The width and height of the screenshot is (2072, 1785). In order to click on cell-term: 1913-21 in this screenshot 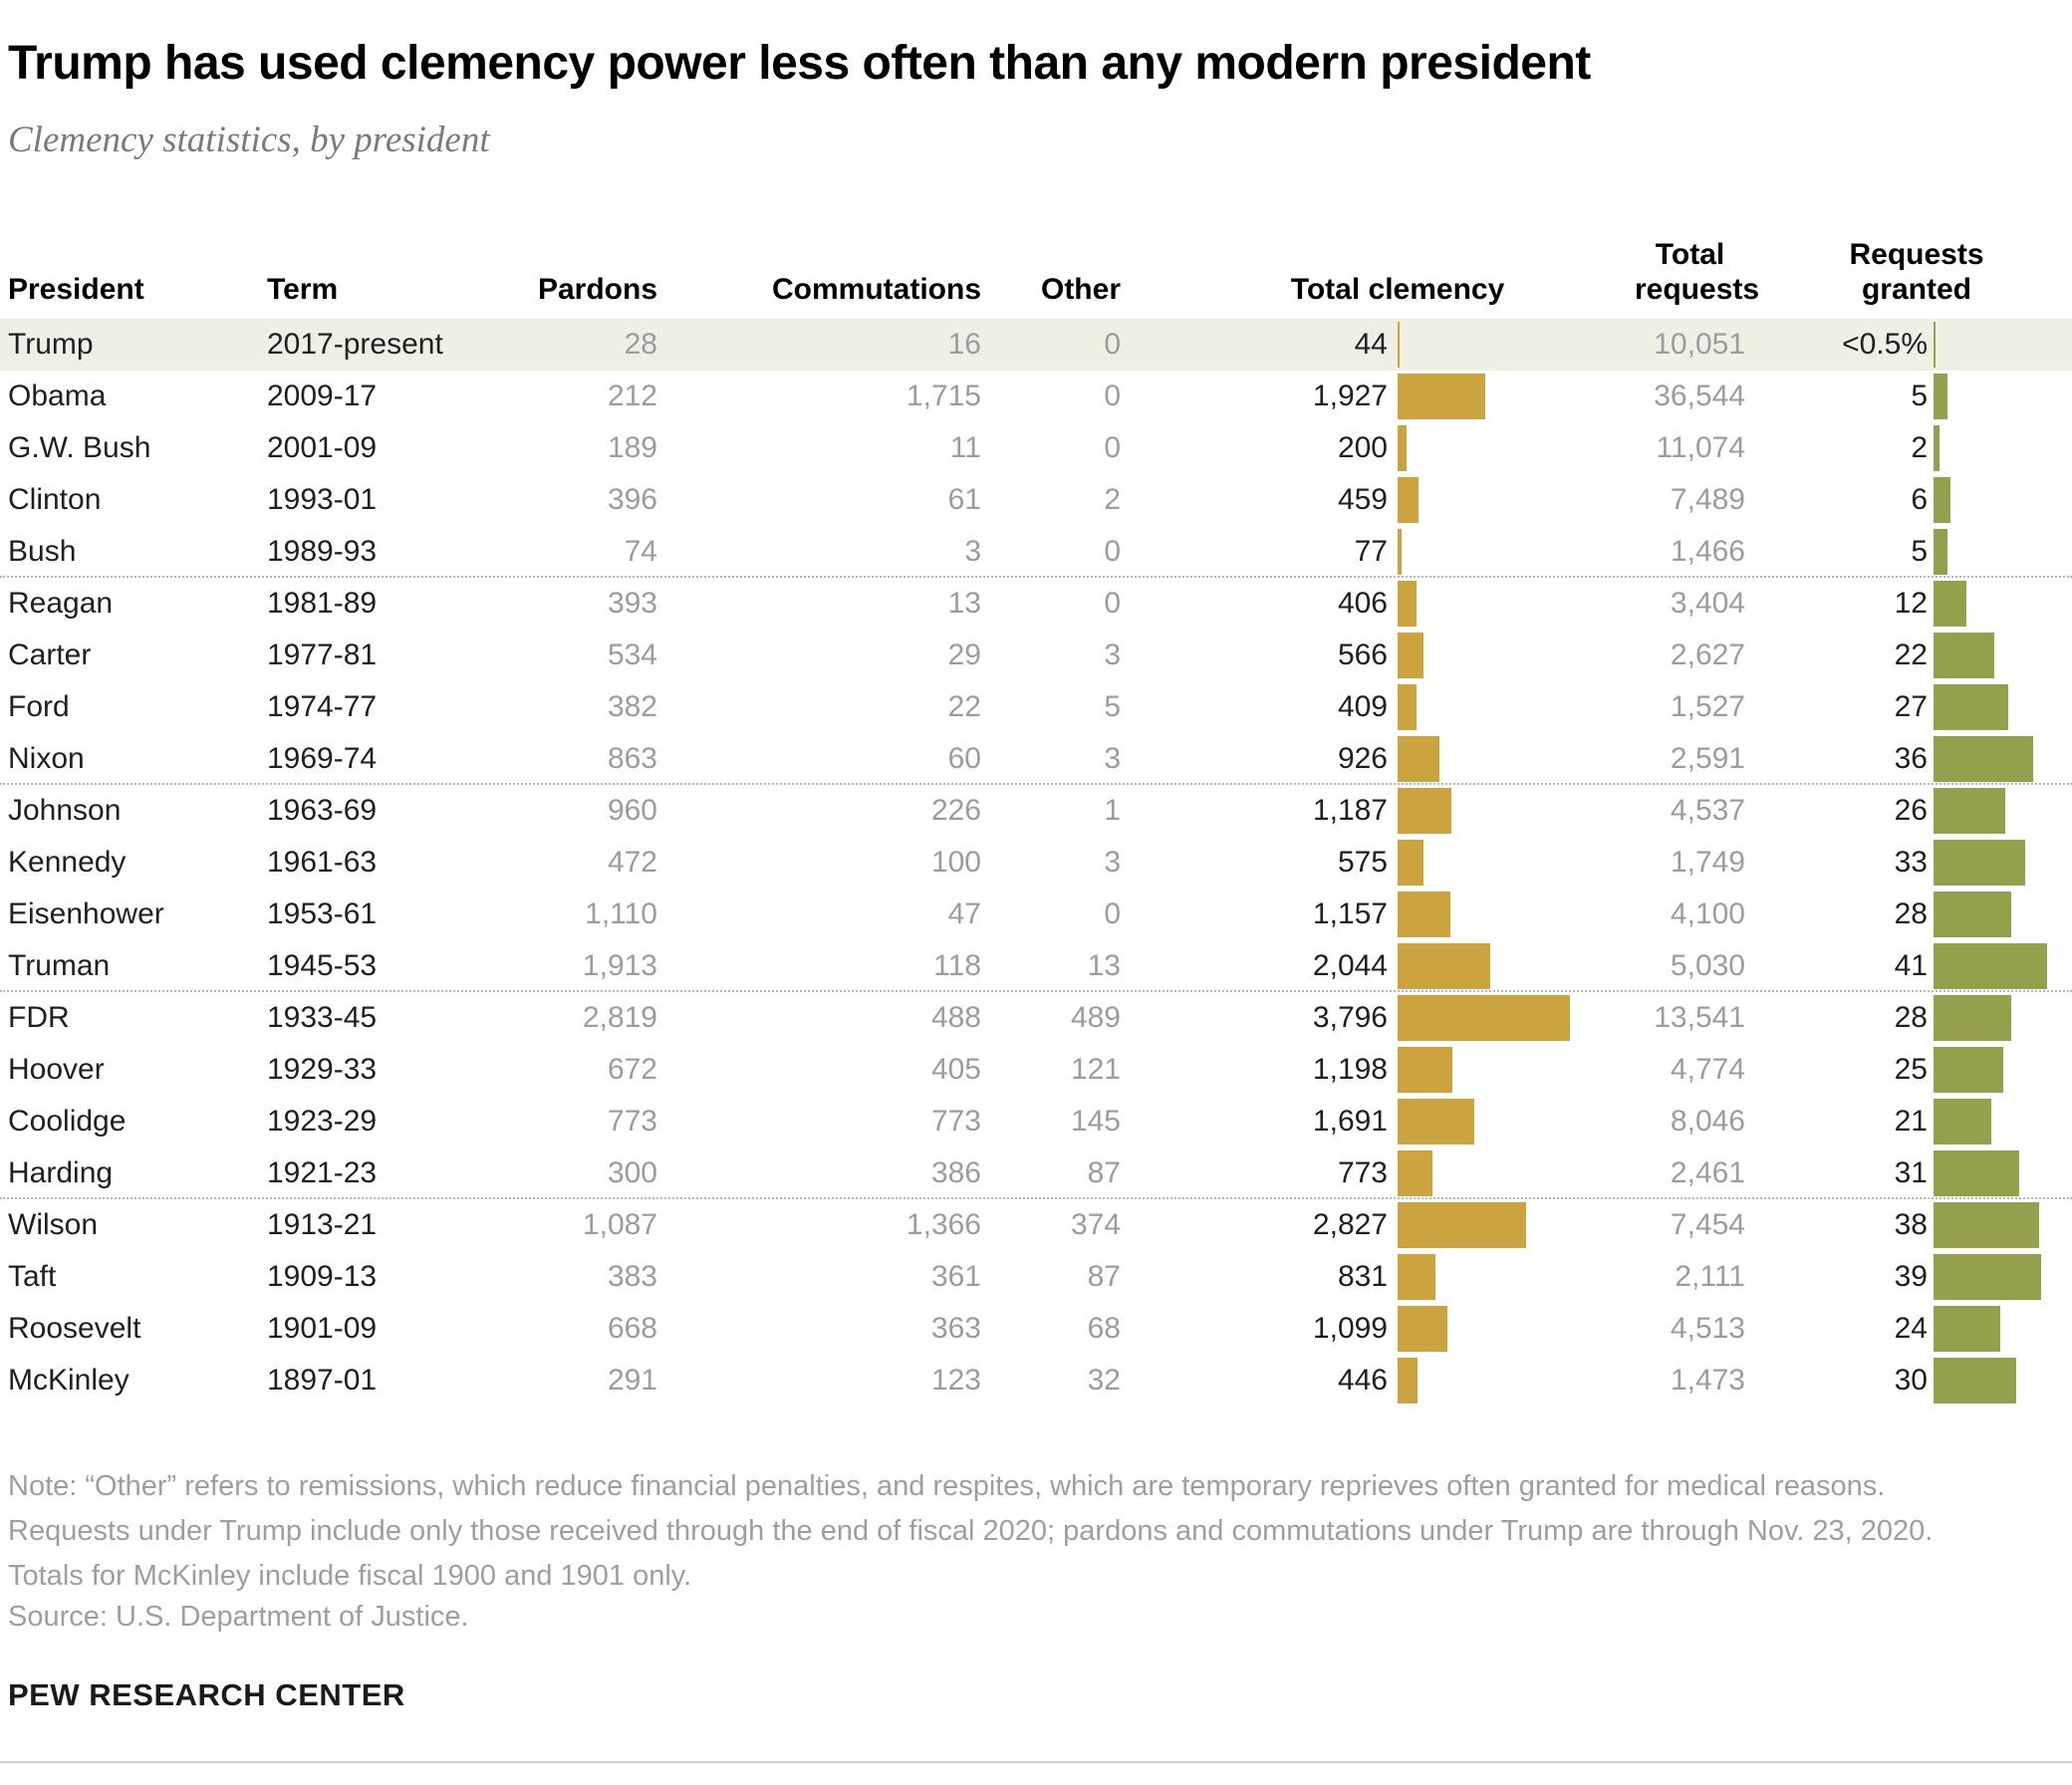, I will do `click(322, 1224)`.